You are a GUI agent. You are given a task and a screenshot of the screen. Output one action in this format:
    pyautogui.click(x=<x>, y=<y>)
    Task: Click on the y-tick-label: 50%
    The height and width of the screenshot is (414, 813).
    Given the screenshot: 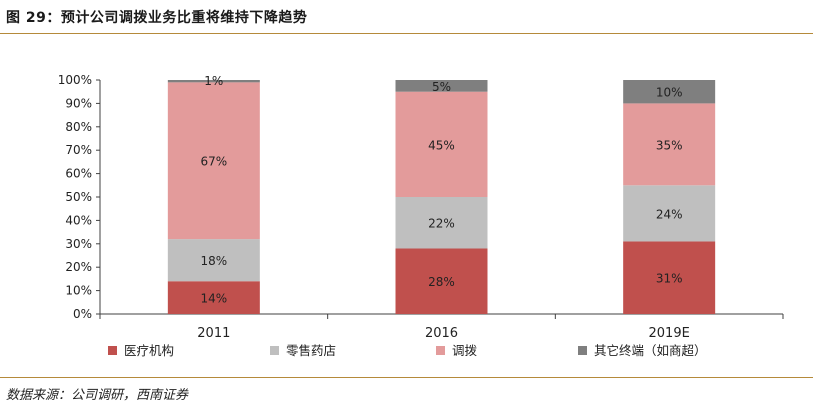 What is the action you would take?
    pyautogui.click(x=78, y=197)
    